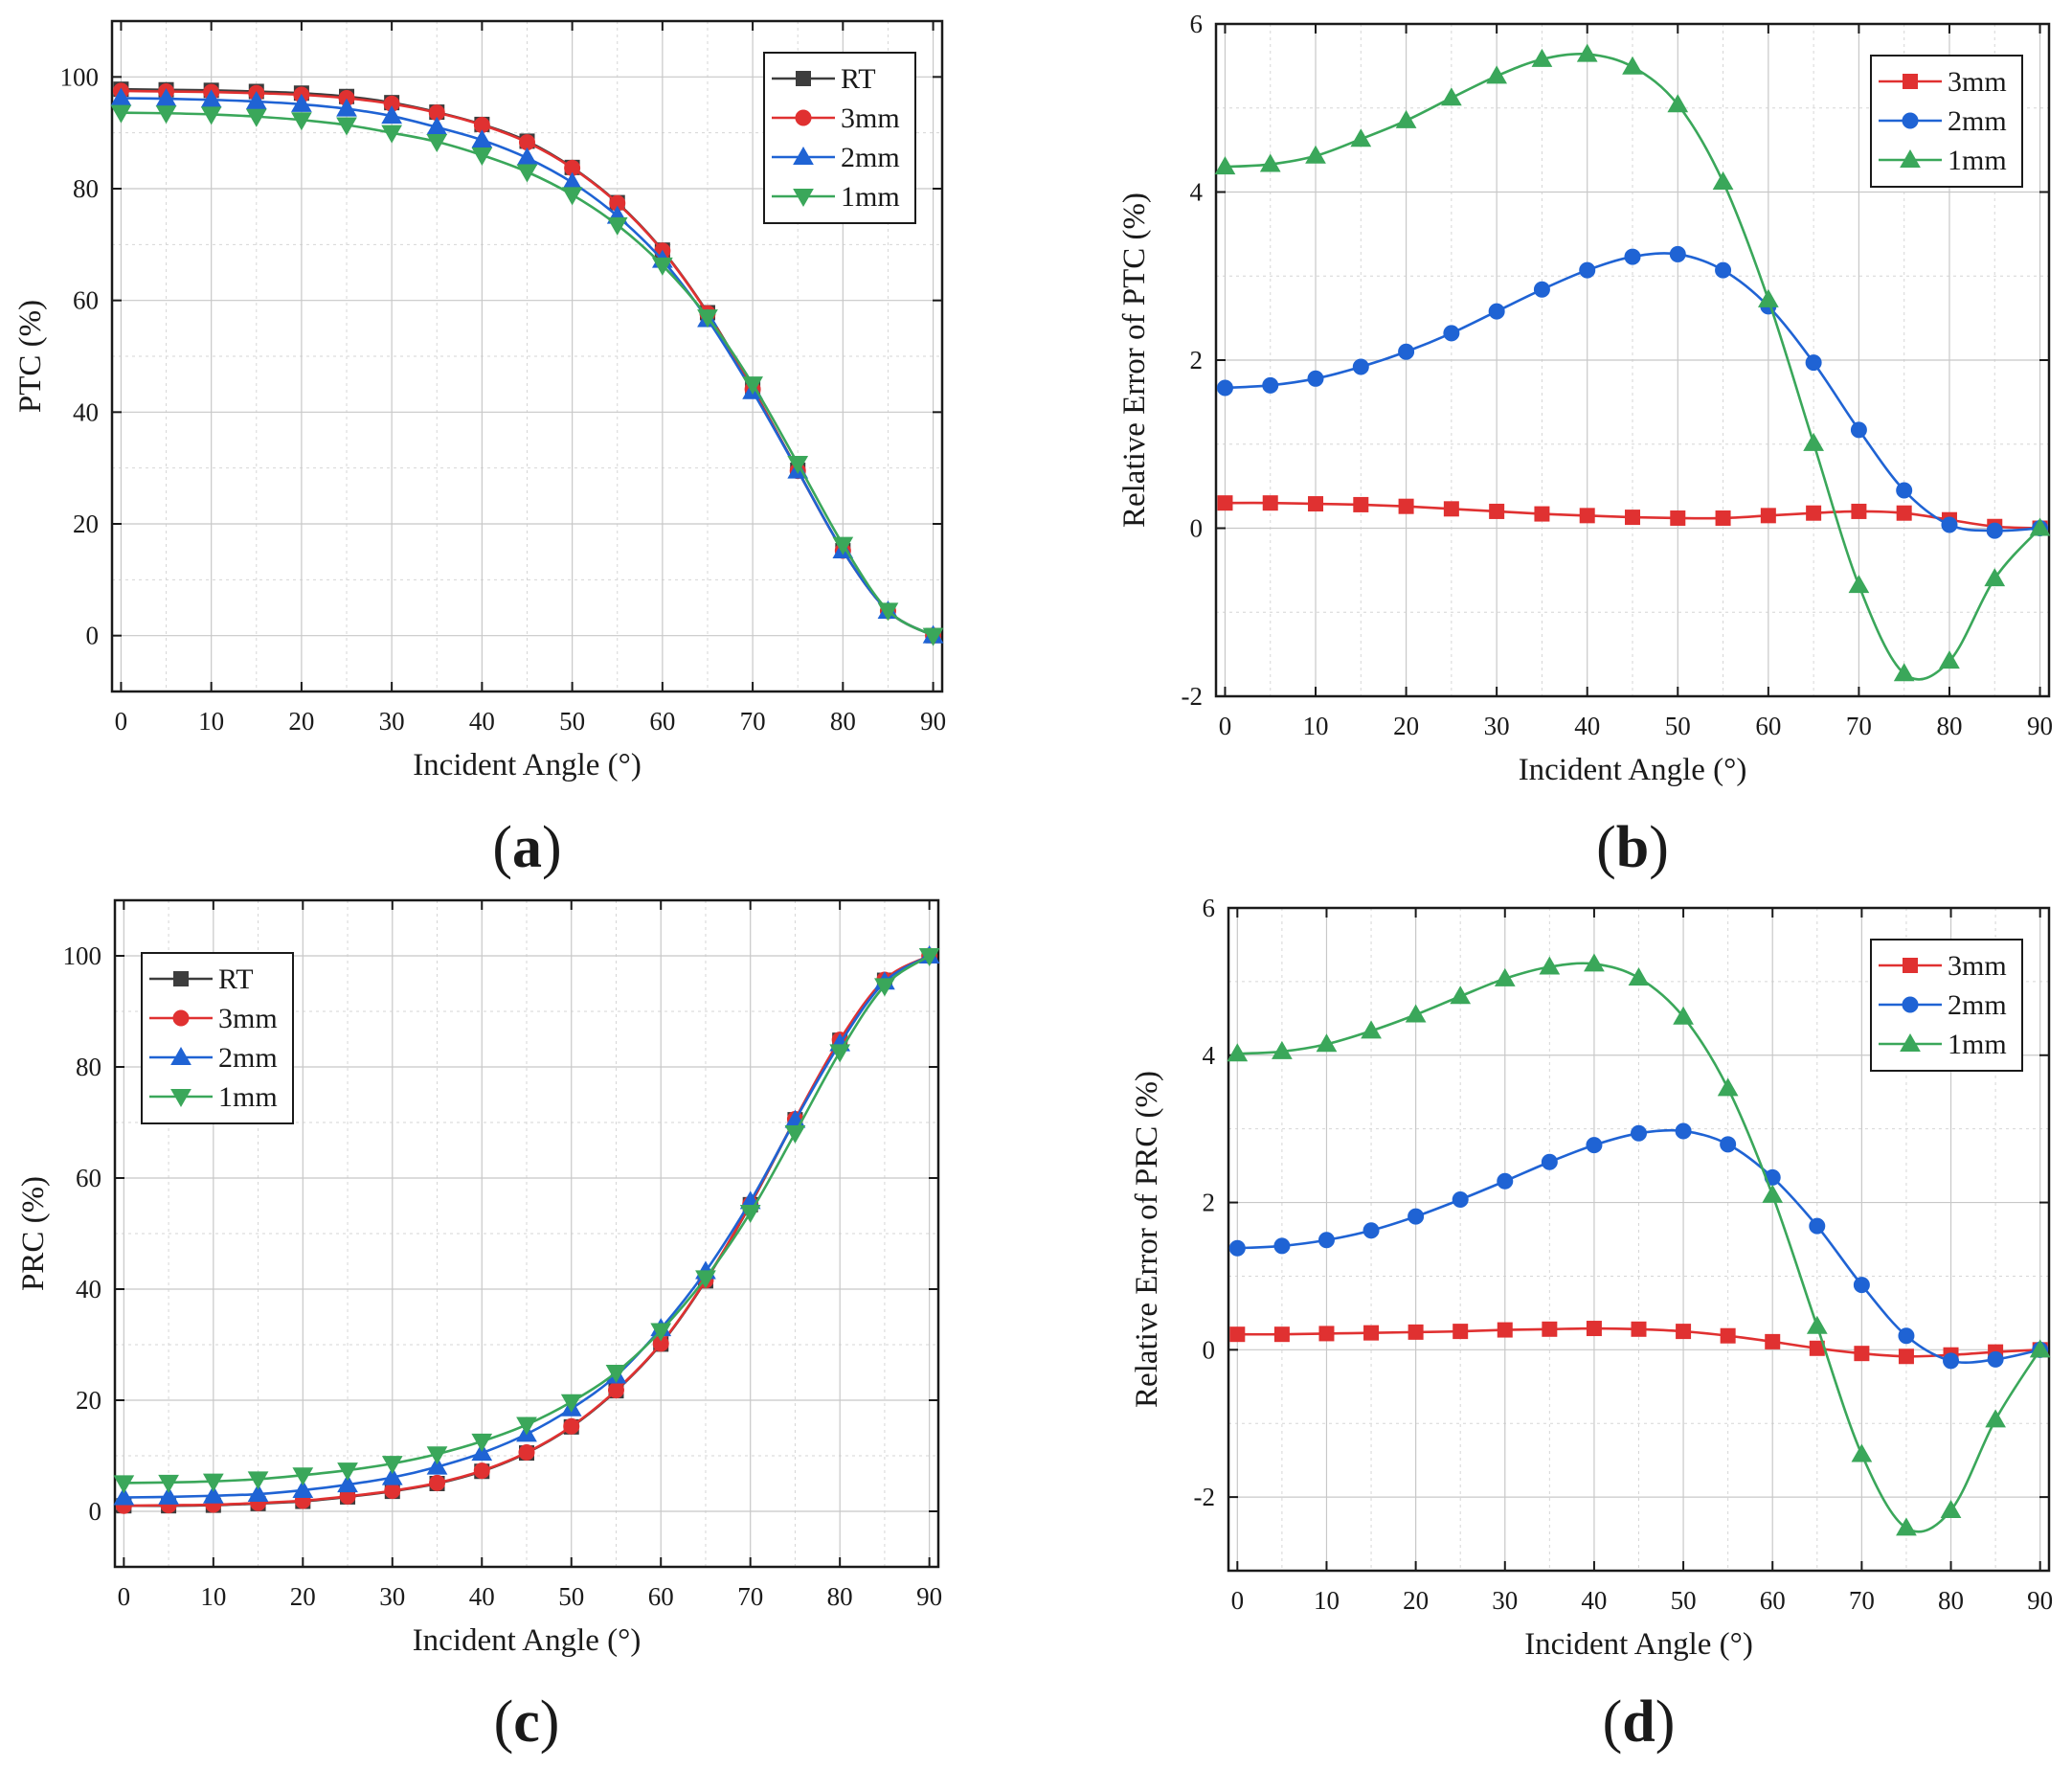 This screenshot has width=2072, height=1768. What do you see at coordinates (840, 1596) in the screenshot?
I see `x-tick-label: 80` at bounding box center [840, 1596].